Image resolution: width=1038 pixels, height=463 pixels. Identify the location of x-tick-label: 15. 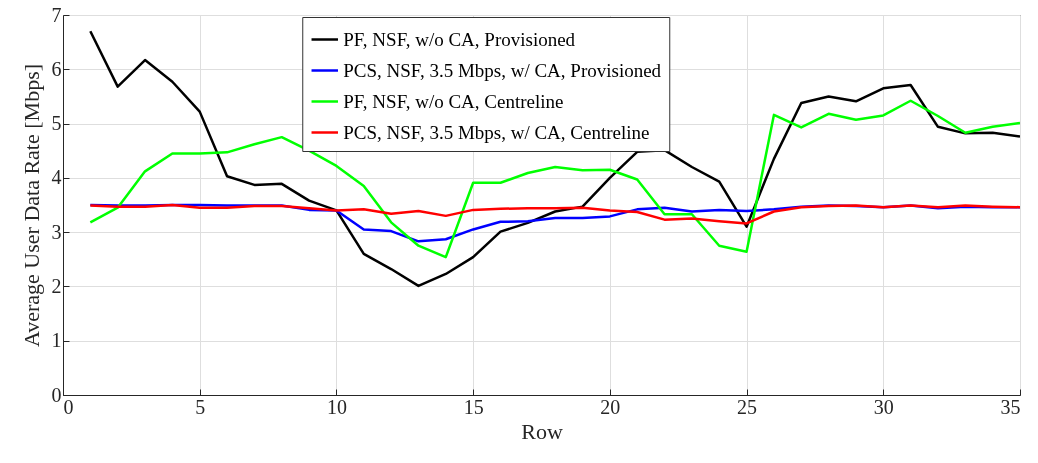
(473, 406).